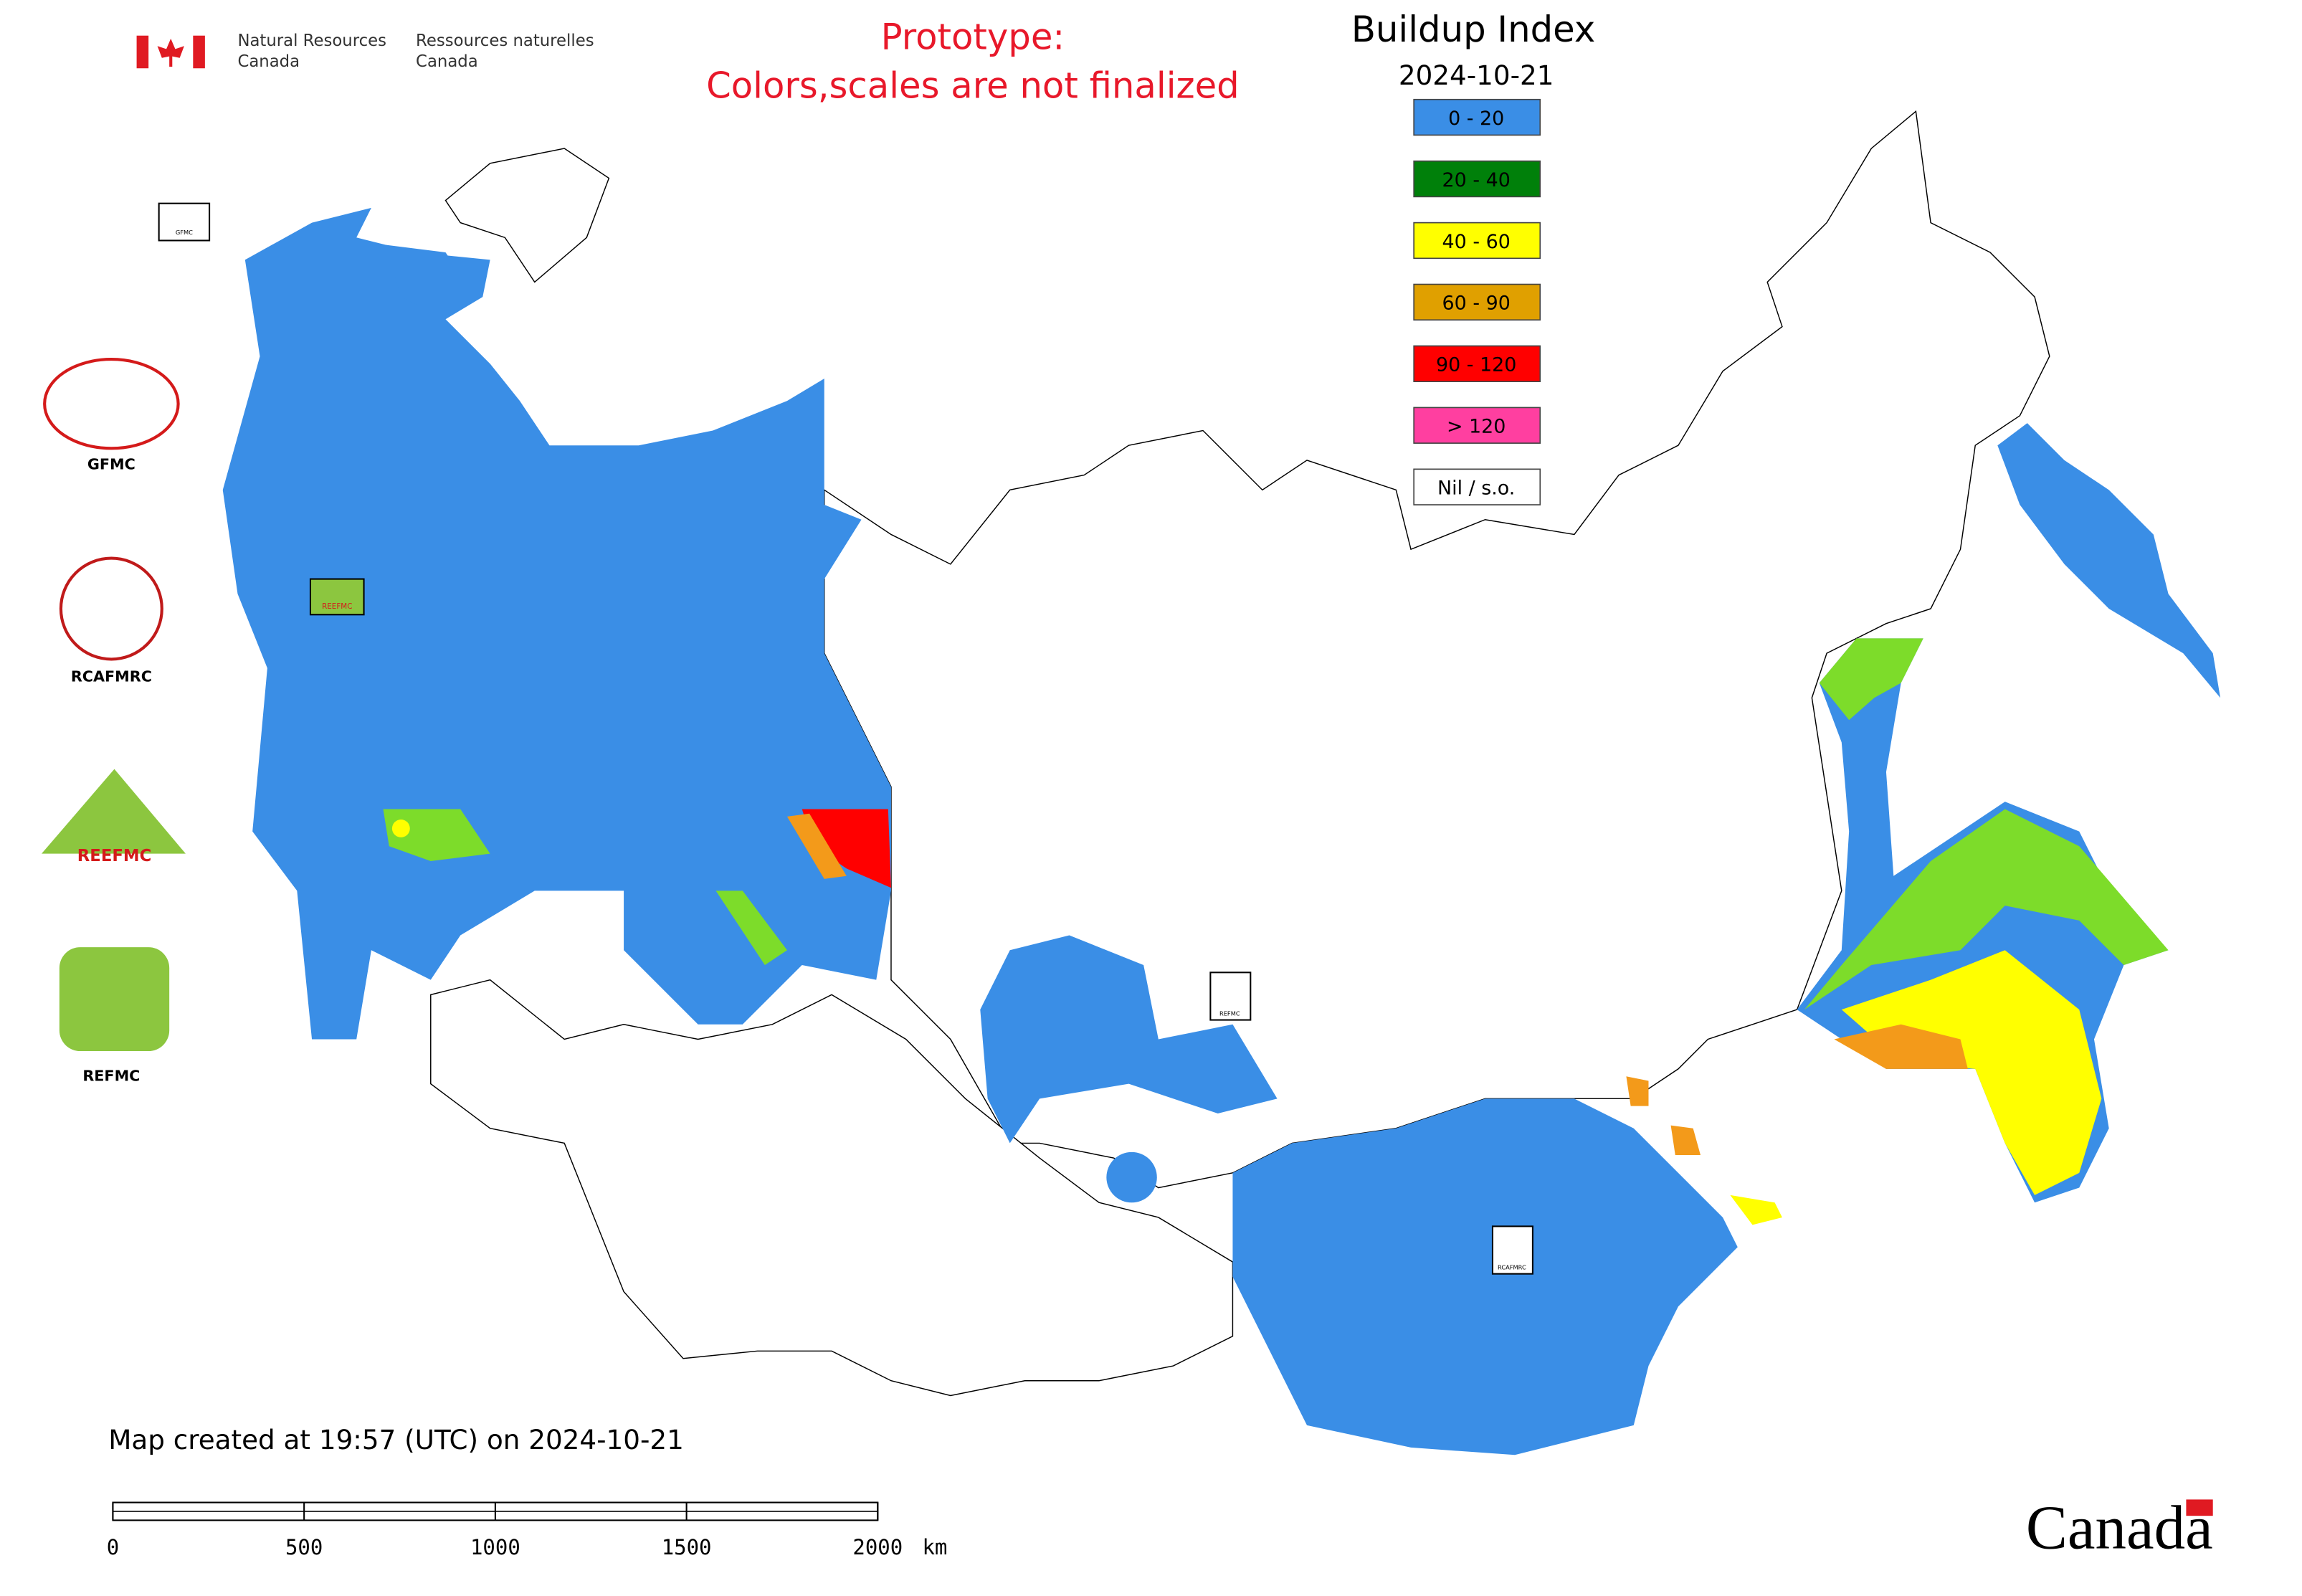 Image resolution: width=2302 pixels, height=1596 pixels. I want to click on logo-label: GFMC, so click(111, 463).